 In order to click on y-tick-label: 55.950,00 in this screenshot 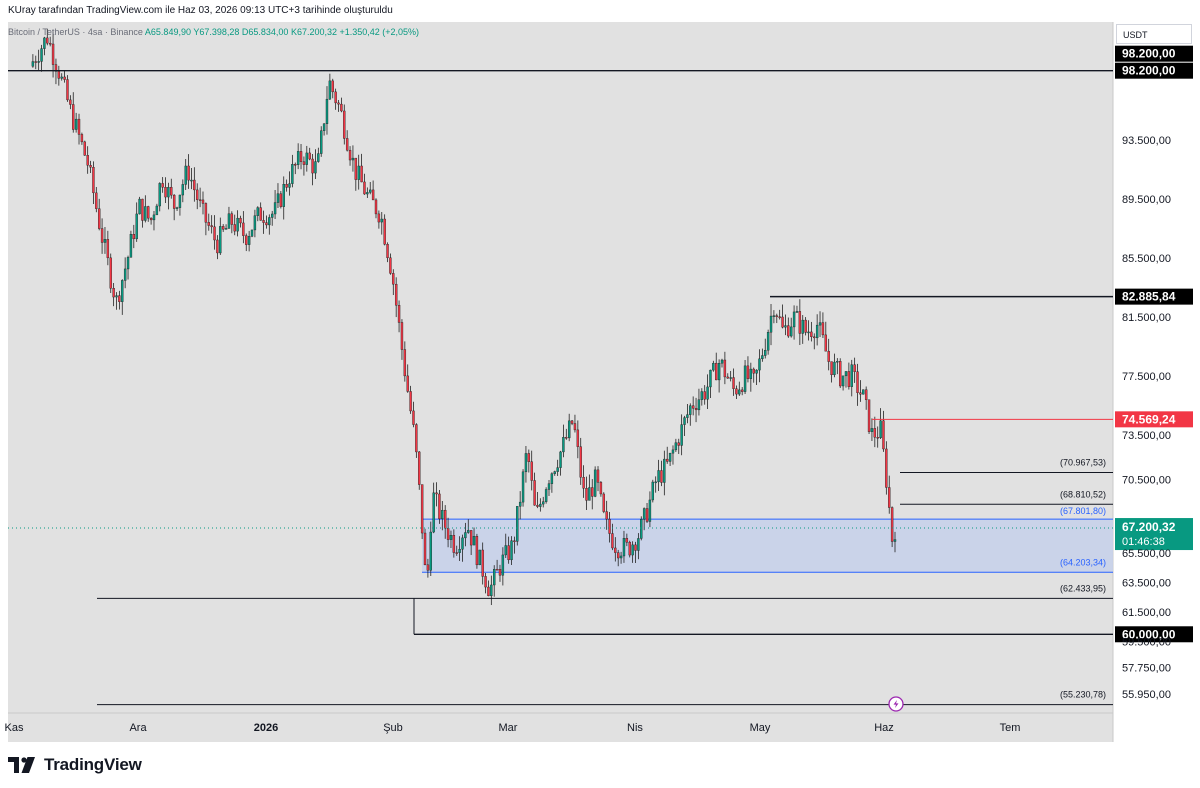, I will do `click(1146, 695)`.